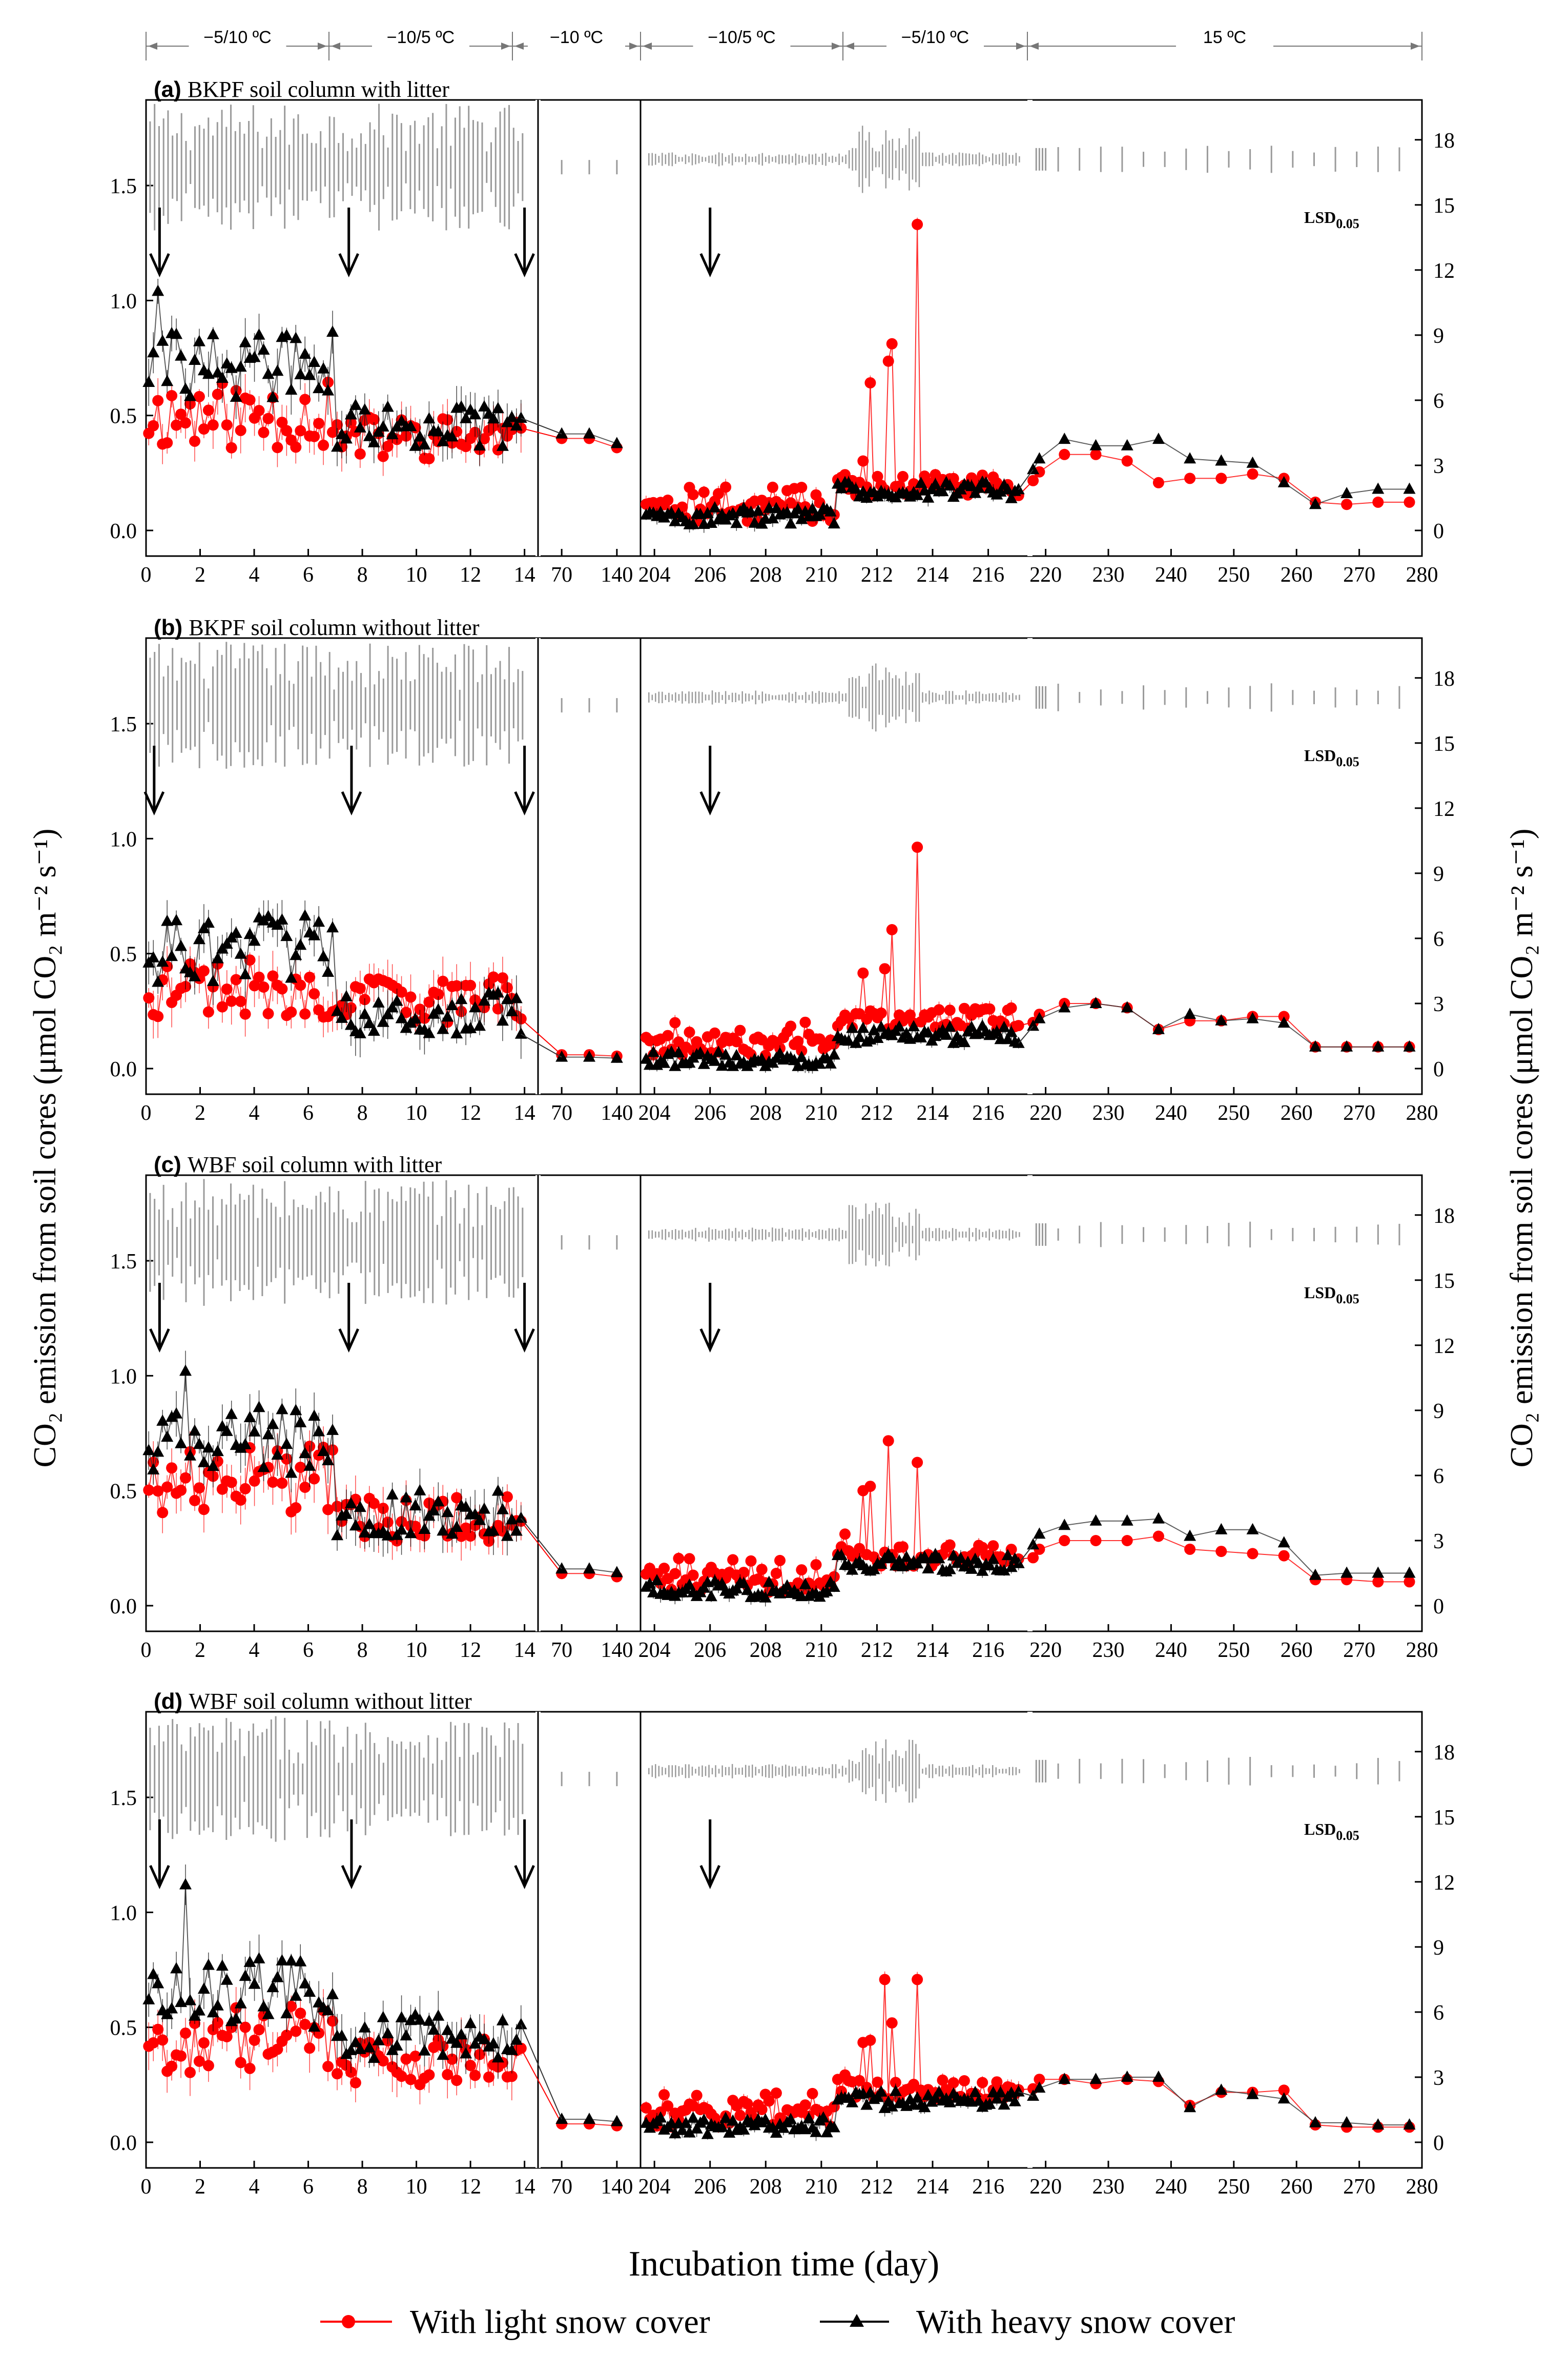 This screenshot has width=1568, height=2356. I want to click on x-tick-label: 10, so click(416, 1650).